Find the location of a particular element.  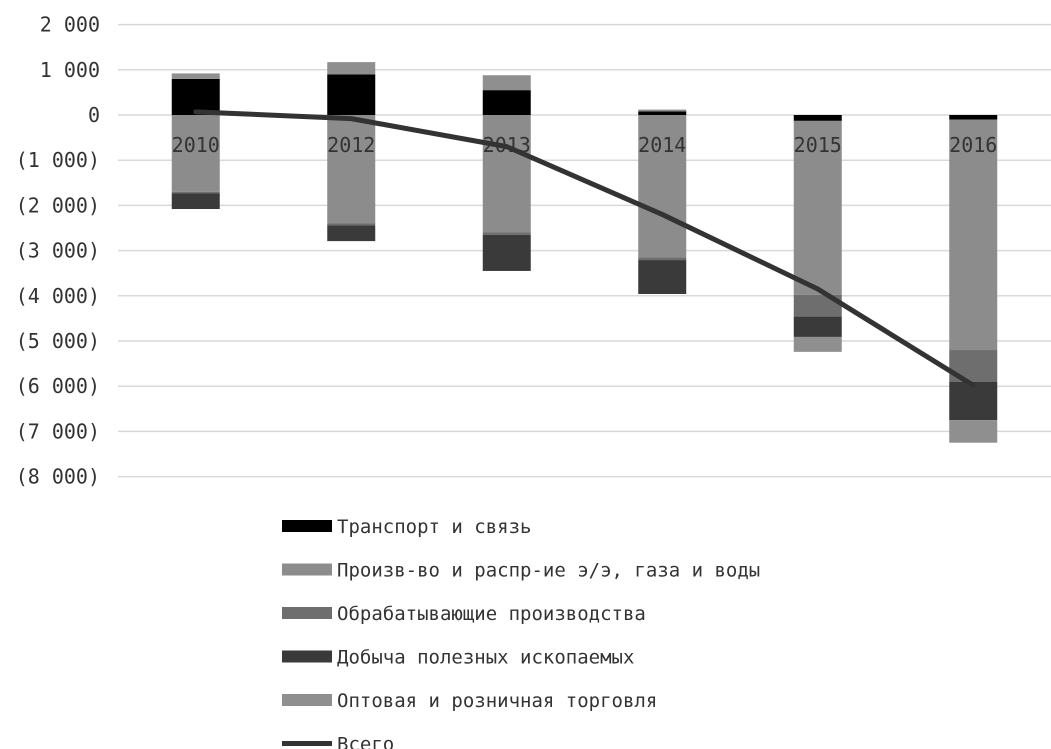

y-tick-label: (3 000) is located at coordinates (58, 251).